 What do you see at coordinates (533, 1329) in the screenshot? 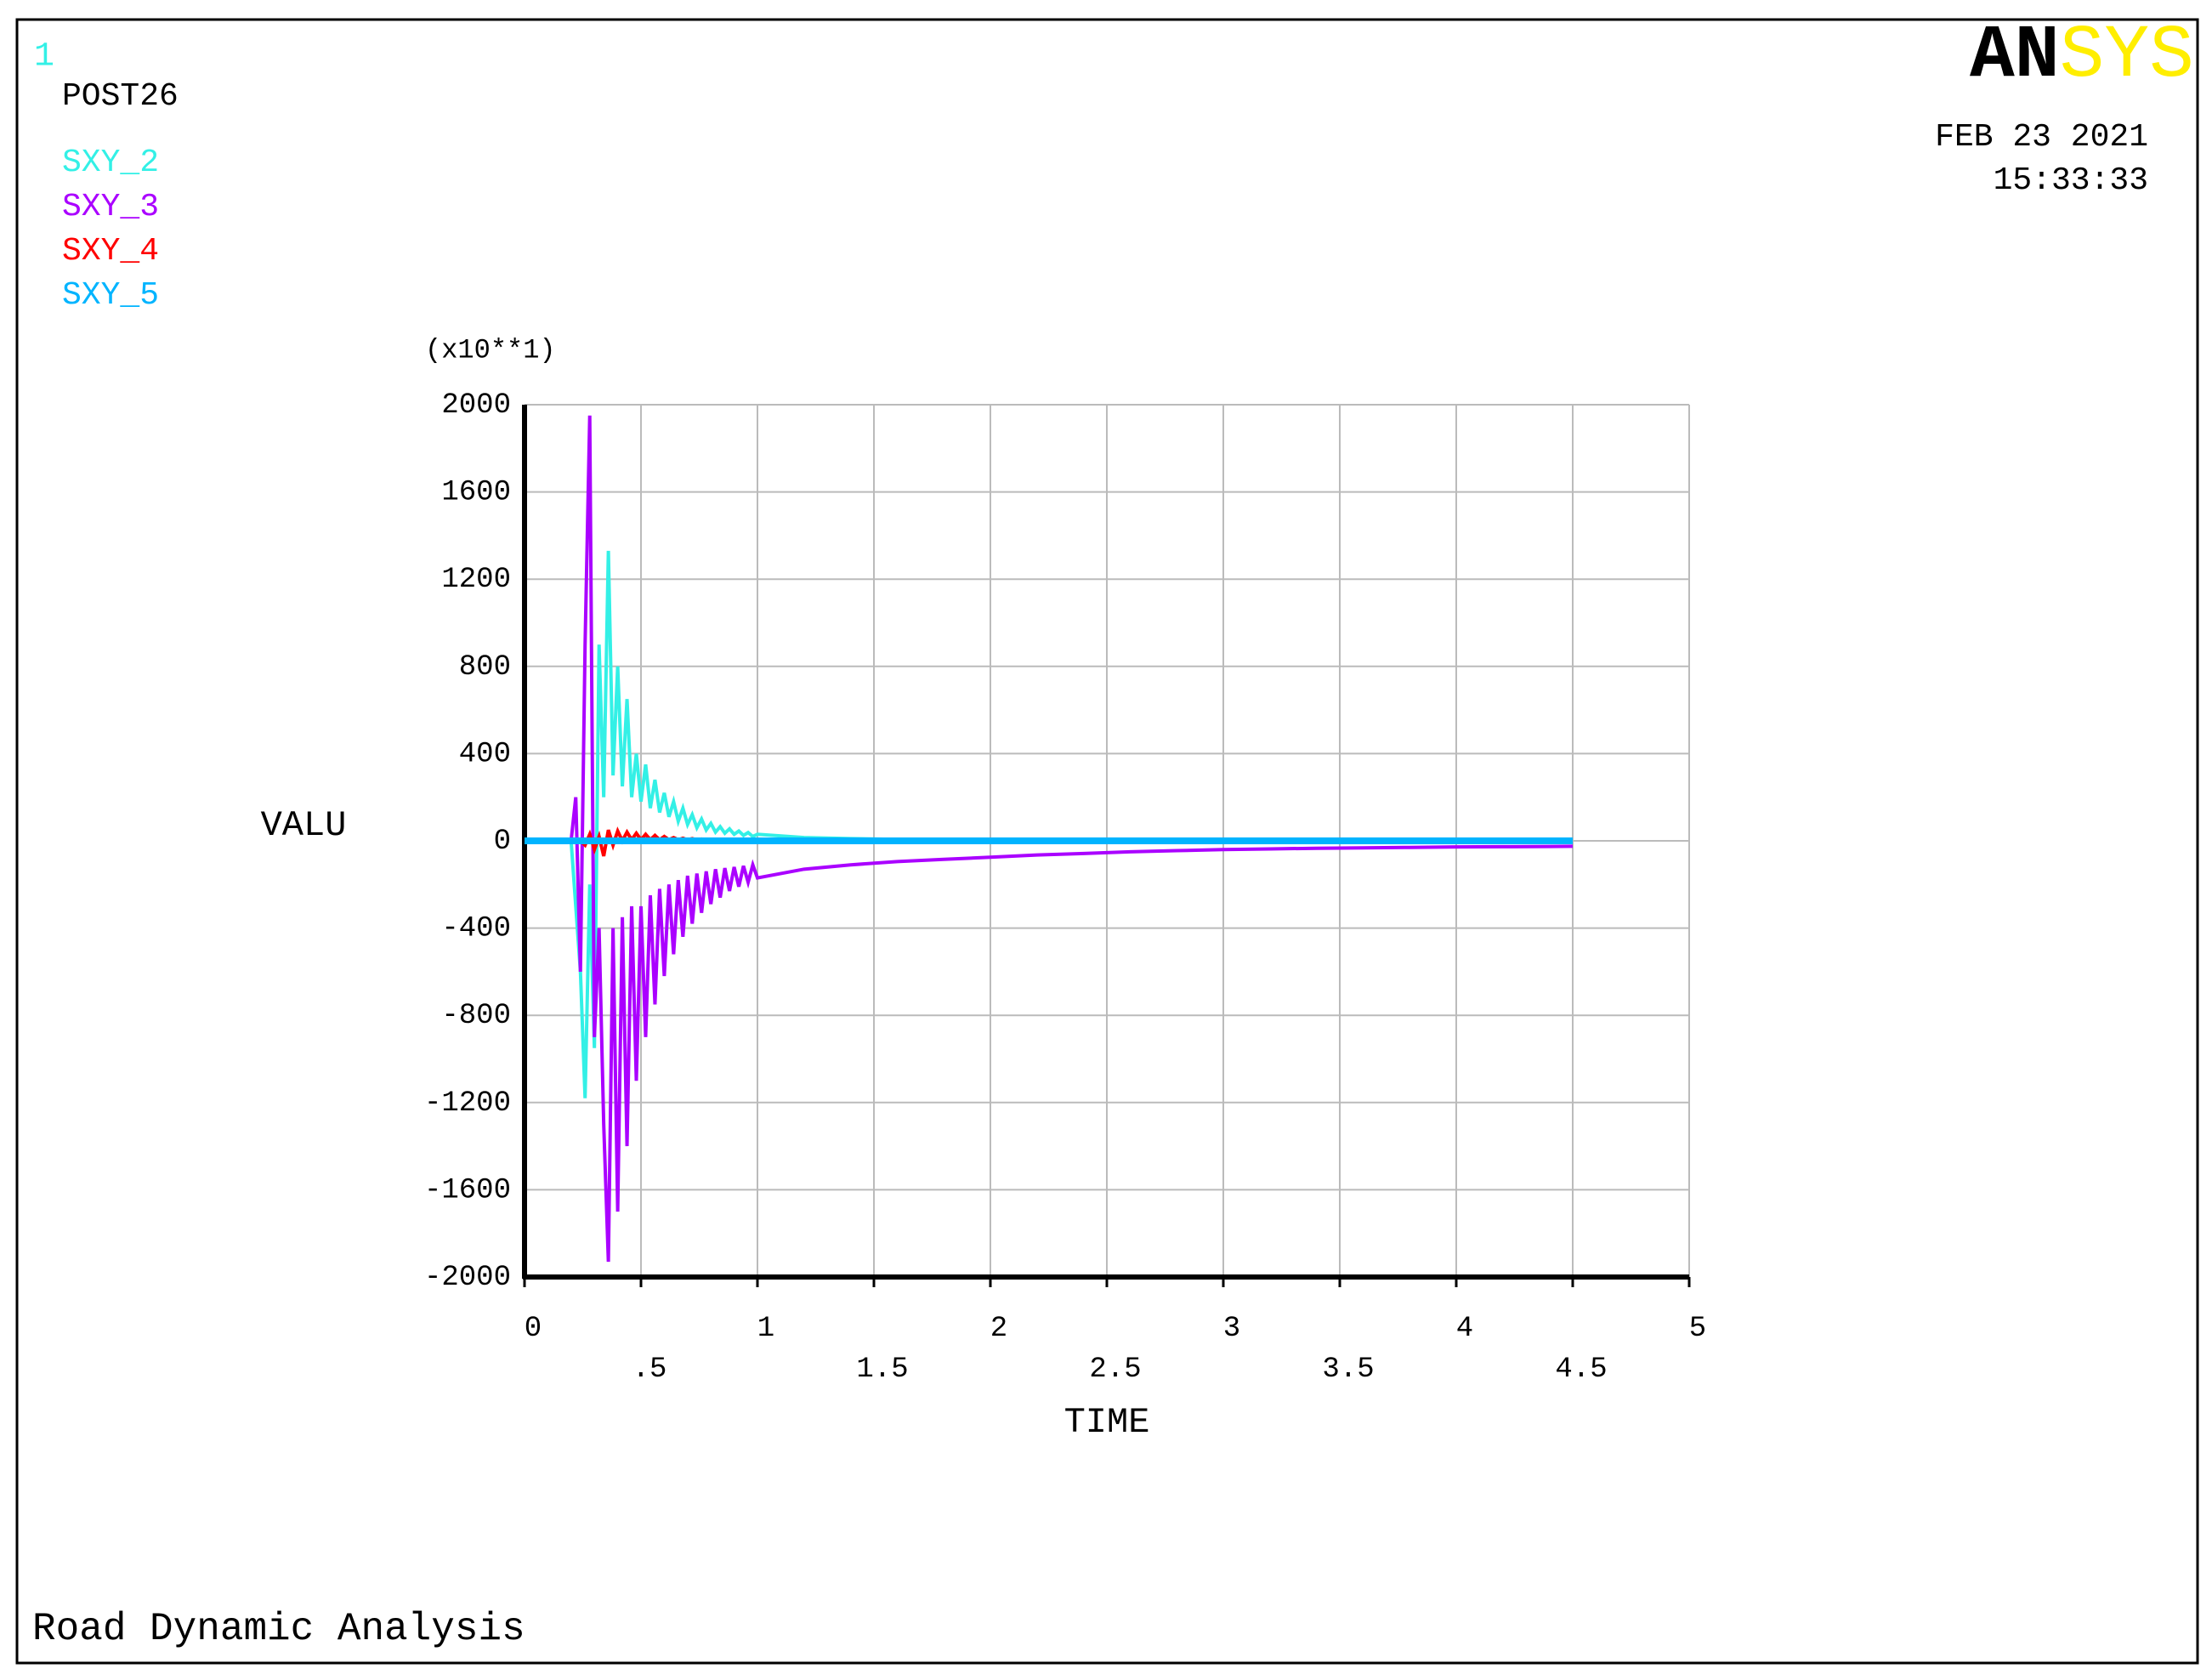
I see `x-tick-label: 0` at bounding box center [533, 1329].